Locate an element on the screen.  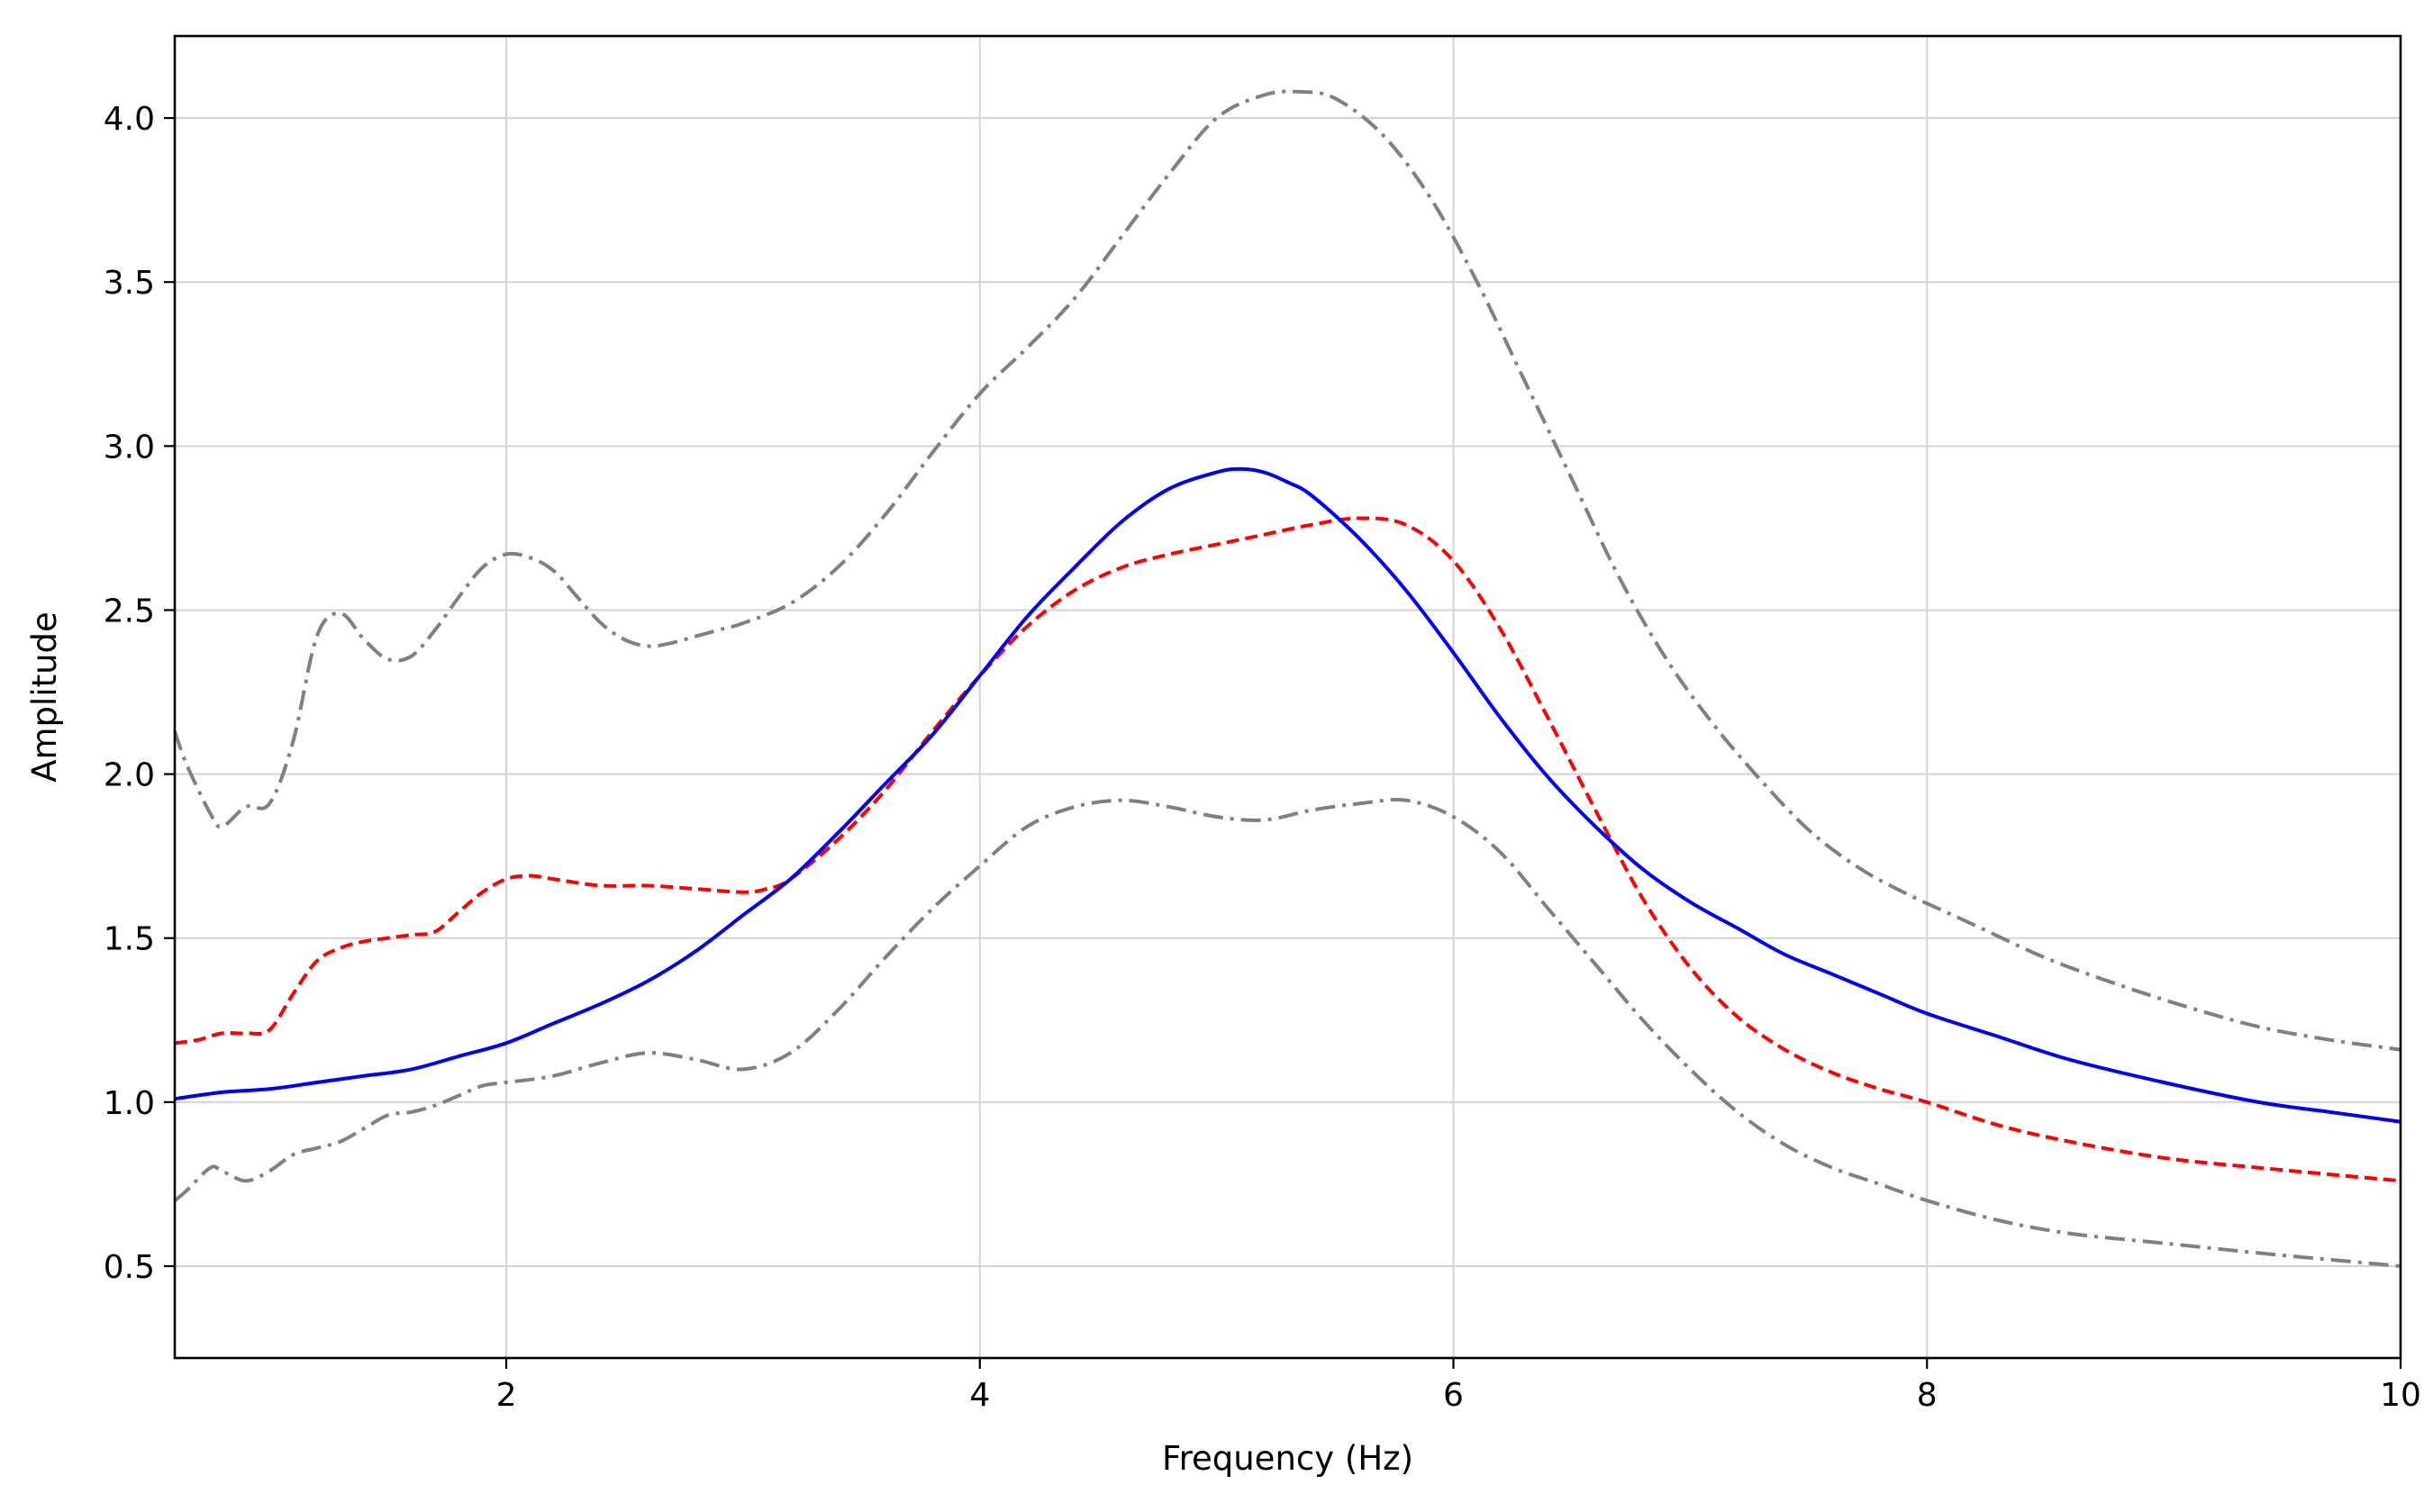
x-tick-label: 2 is located at coordinates (507, 1395).